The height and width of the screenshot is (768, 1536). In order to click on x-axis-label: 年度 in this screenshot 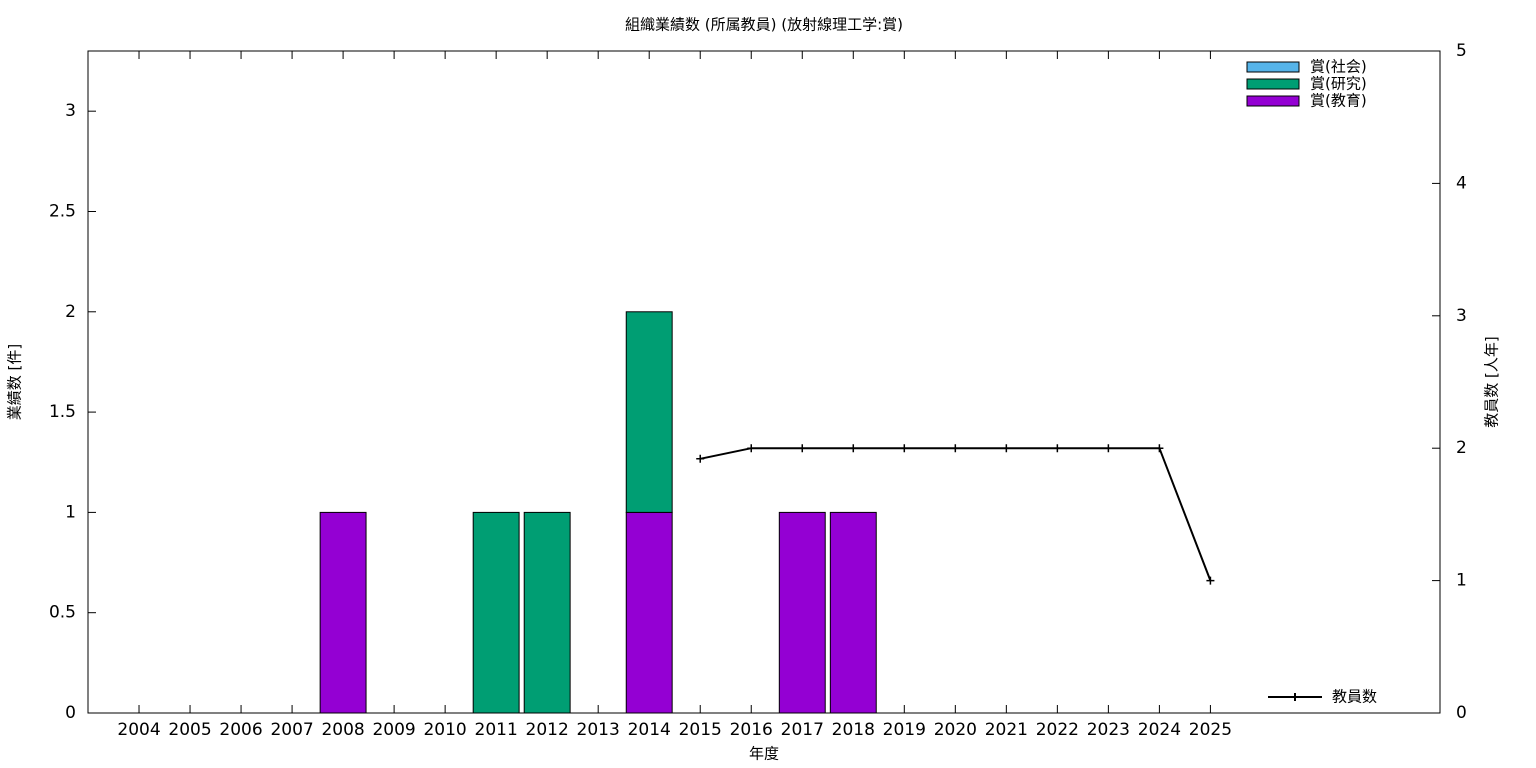, I will do `click(764, 754)`.